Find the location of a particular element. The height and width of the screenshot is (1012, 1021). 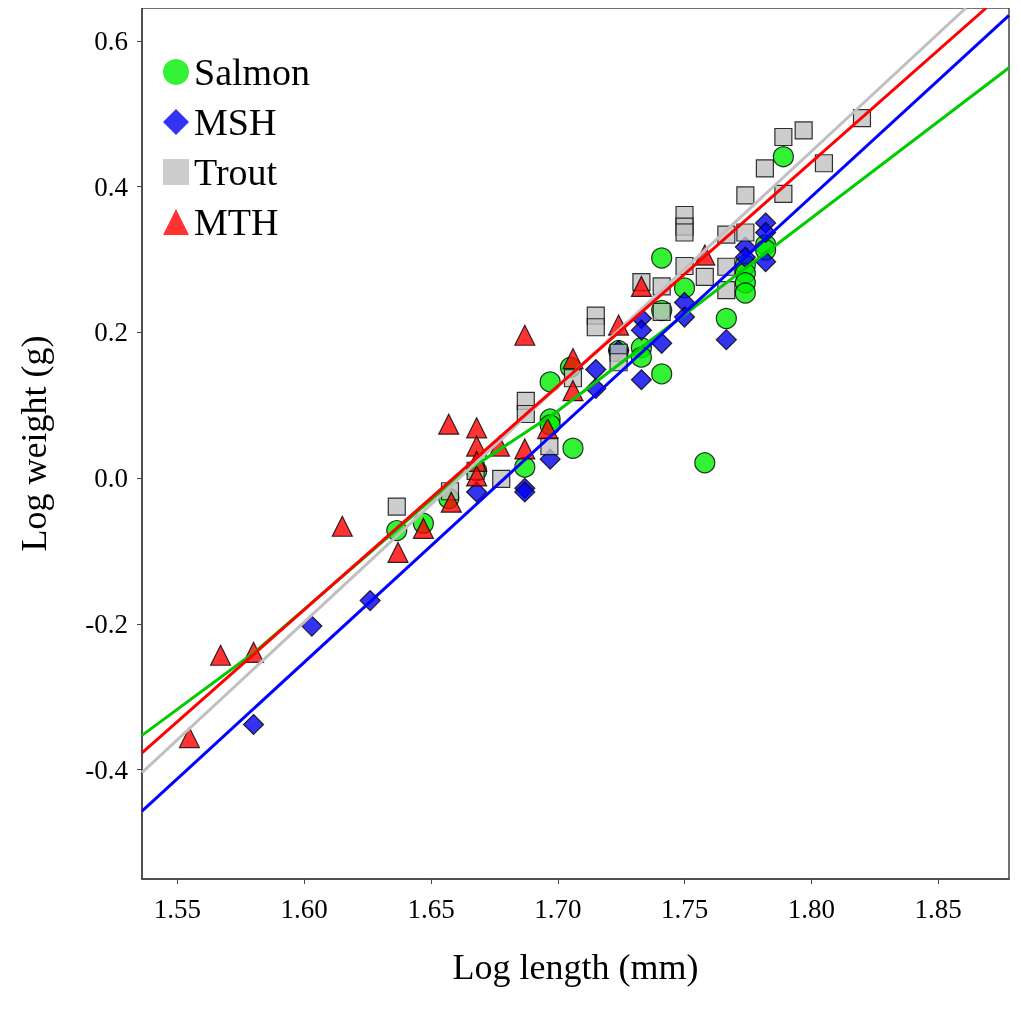

legend-label: MTH is located at coordinates (236, 222).